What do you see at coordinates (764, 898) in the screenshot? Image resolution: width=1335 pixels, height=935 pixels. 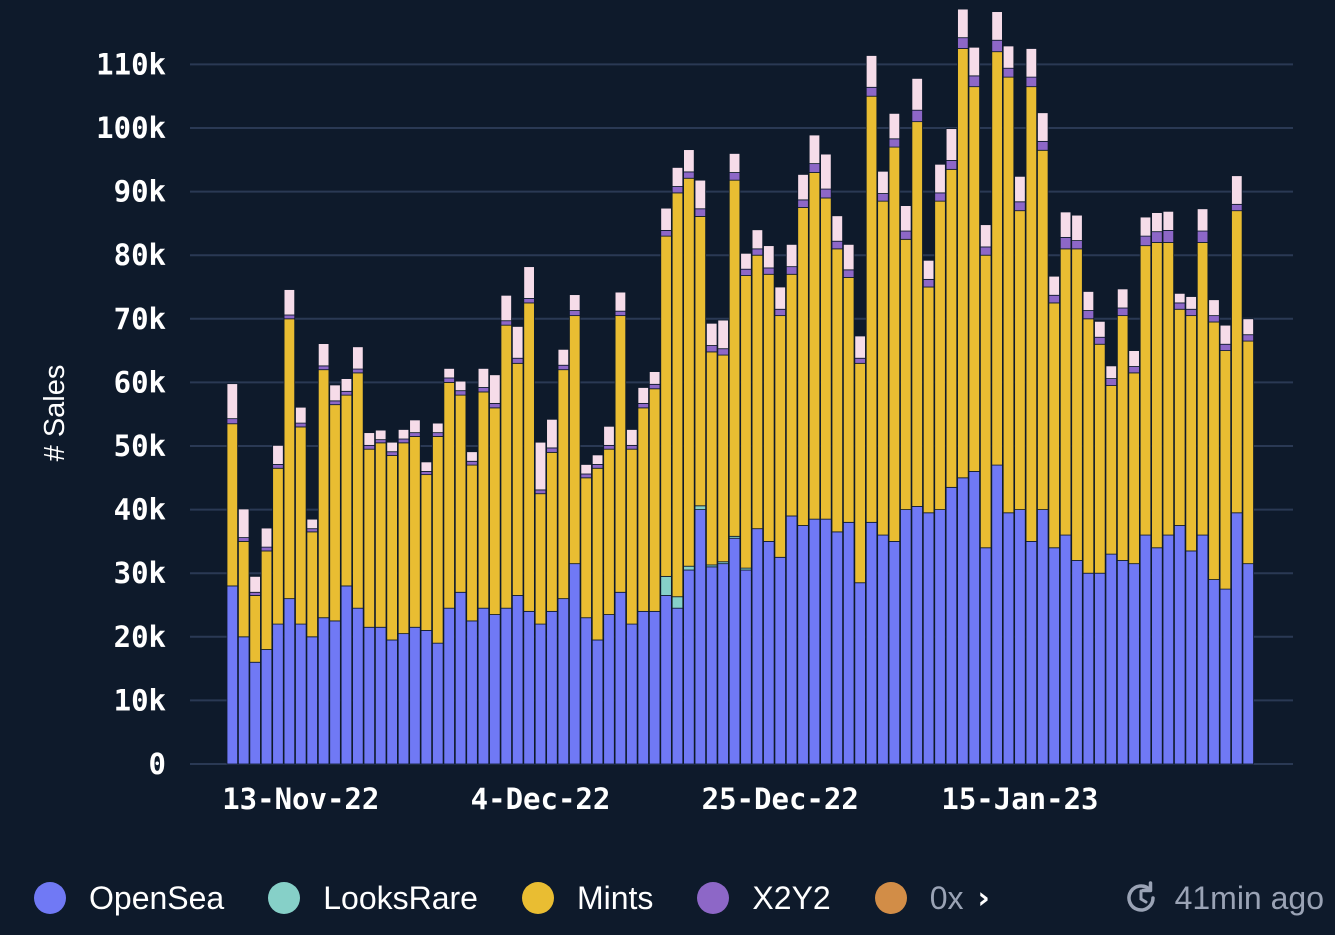 I see `legend-item-x2y2: X2Y2` at bounding box center [764, 898].